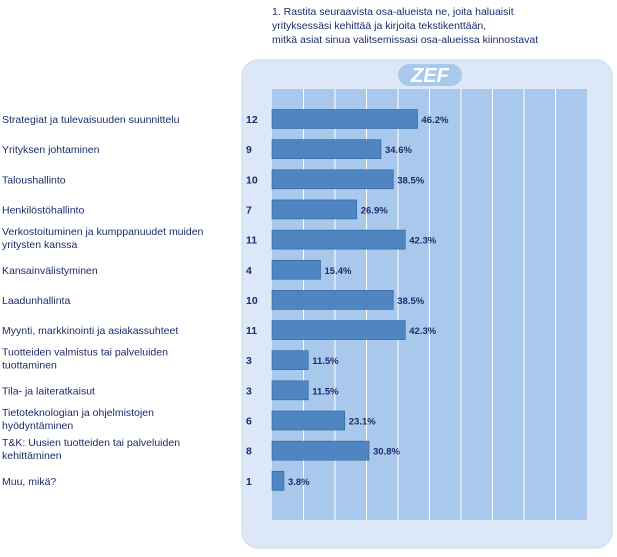  I want to click on category-label: Yrityksen johtaminen, so click(51, 150).